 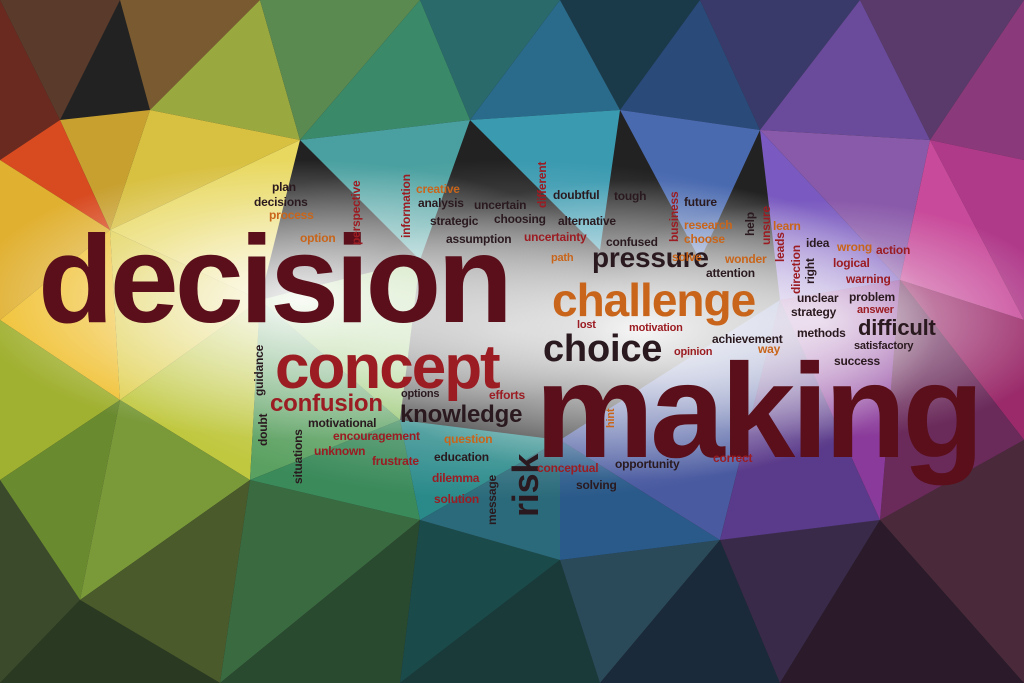 I want to click on word-motivational: motivational, so click(x=342, y=423).